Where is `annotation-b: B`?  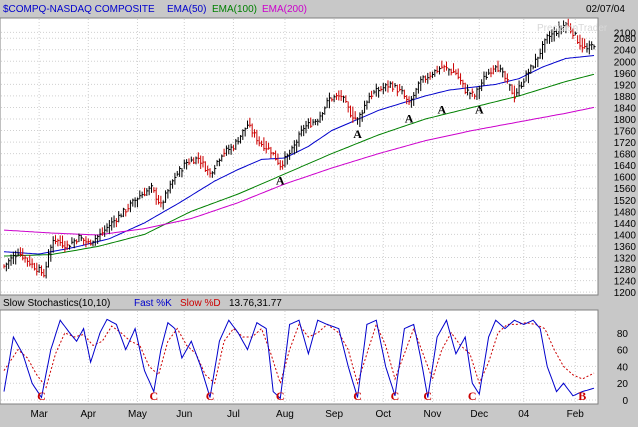 annotation-b: B is located at coordinates (582, 396).